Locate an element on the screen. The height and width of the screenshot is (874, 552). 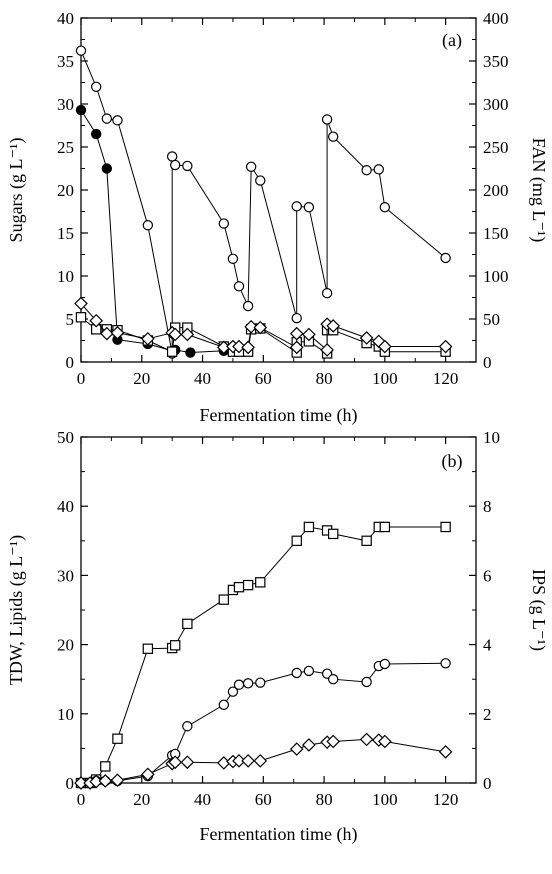
y-right-tick-label: 400 is located at coordinates (496, 18).